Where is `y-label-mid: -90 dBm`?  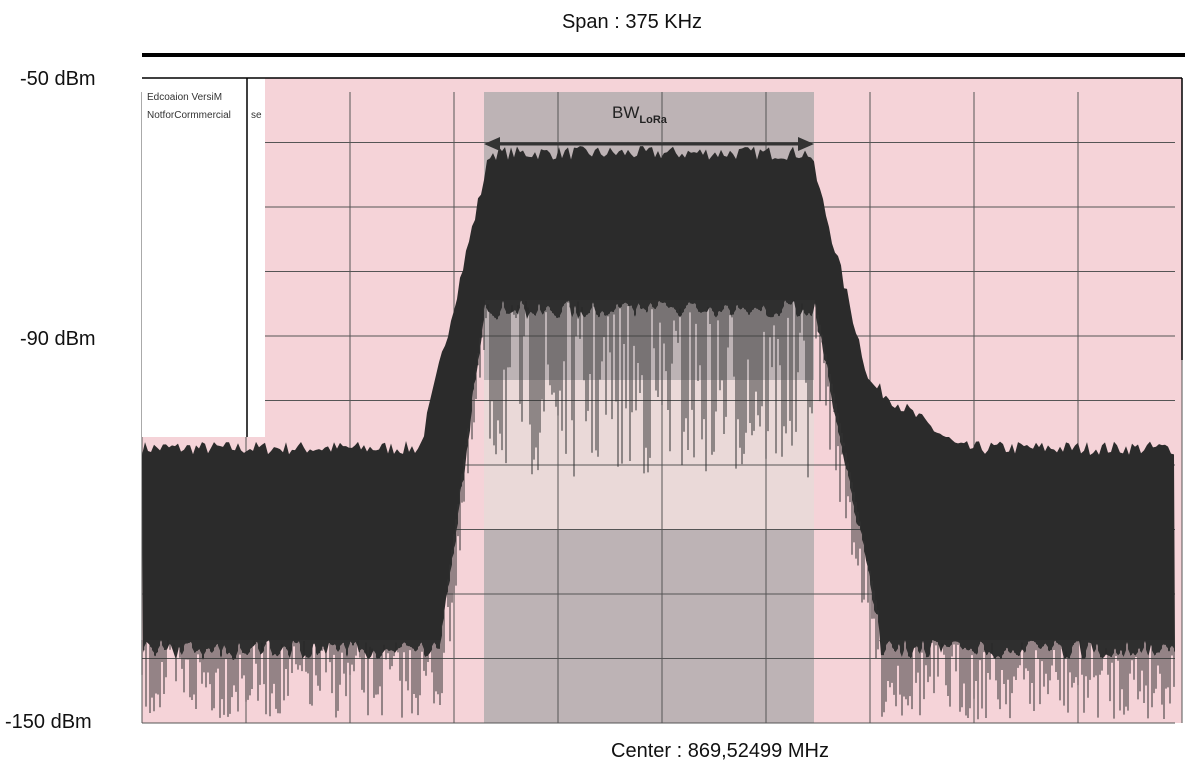
y-label-mid: -90 dBm is located at coordinates (58, 339).